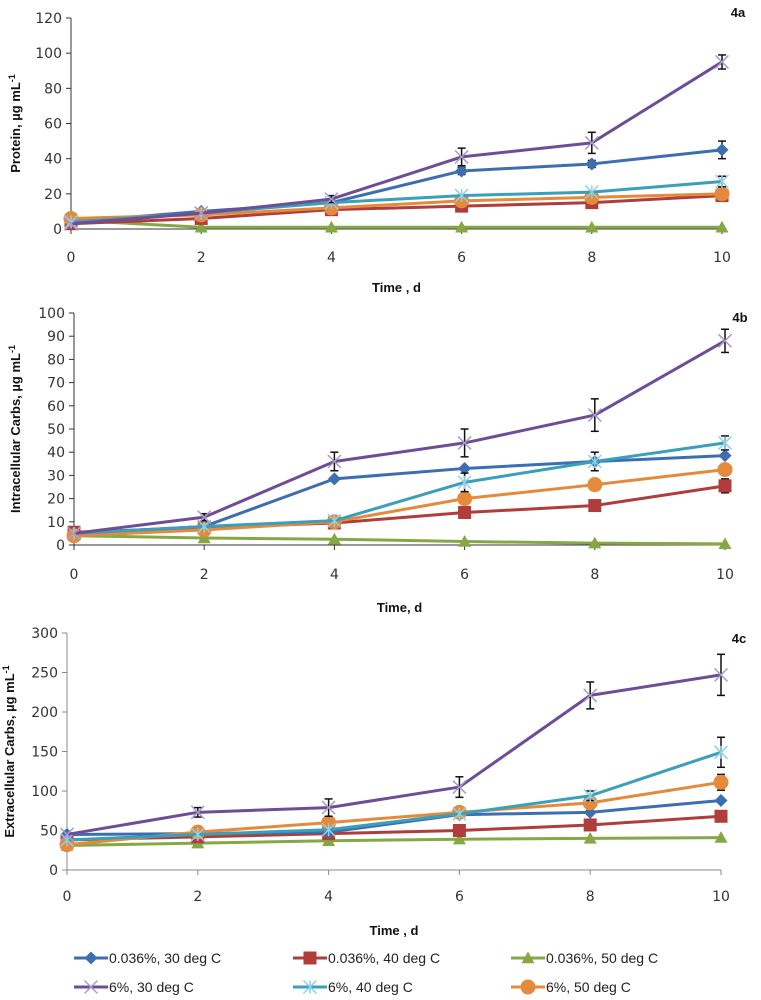  Describe the element at coordinates (738, 12) in the screenshot. I see `panel-label: 4a` at that location.